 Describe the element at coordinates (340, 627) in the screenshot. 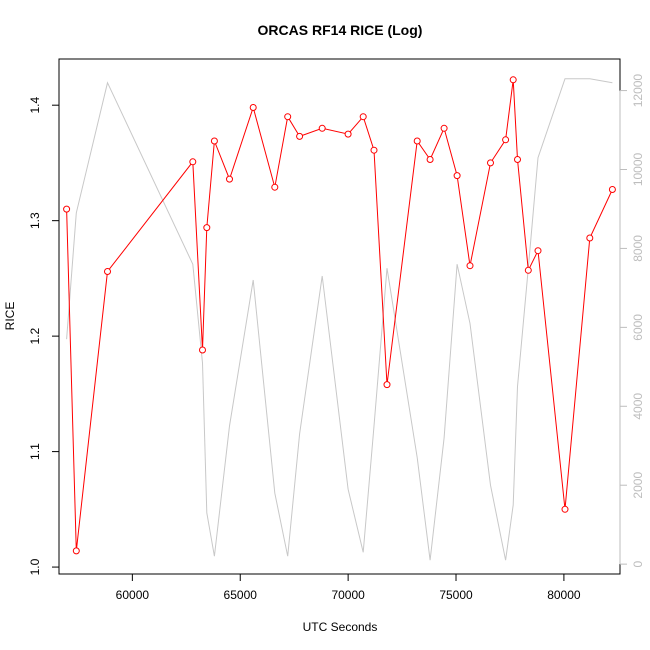

I see `x-axis-label: UTC Seconds` at that location.